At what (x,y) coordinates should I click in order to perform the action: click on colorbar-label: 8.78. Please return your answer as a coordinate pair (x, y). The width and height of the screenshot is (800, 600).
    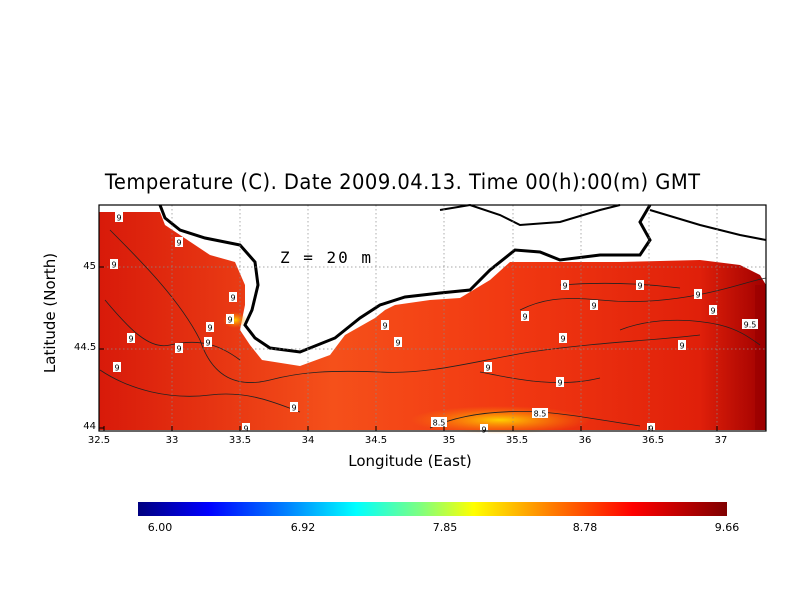
    Looking at the image, I should click on (585, 527).